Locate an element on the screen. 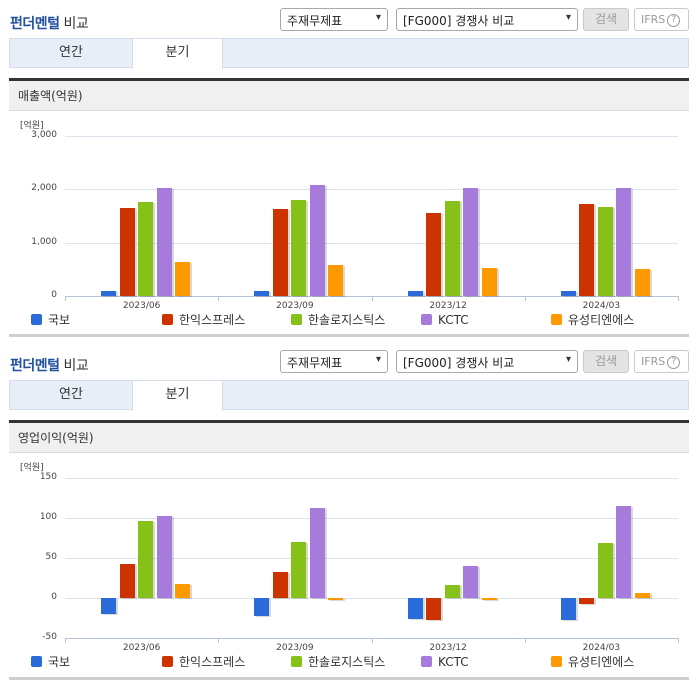 The width and height of the screenshot is (696, 684). y-tick-label: 2,000 is located at coordinates (44, 188).